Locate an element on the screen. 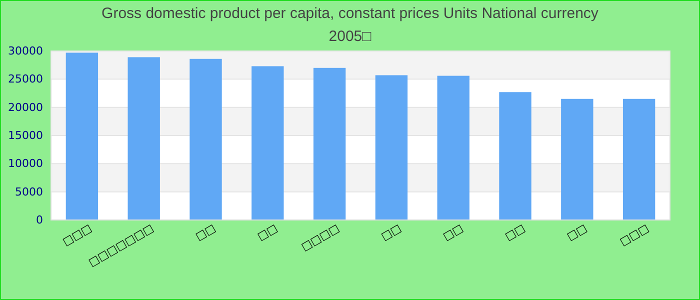 This screenshot has height=300, width=700. y-tick-label: 10000 is located at coordinates (25, 163).